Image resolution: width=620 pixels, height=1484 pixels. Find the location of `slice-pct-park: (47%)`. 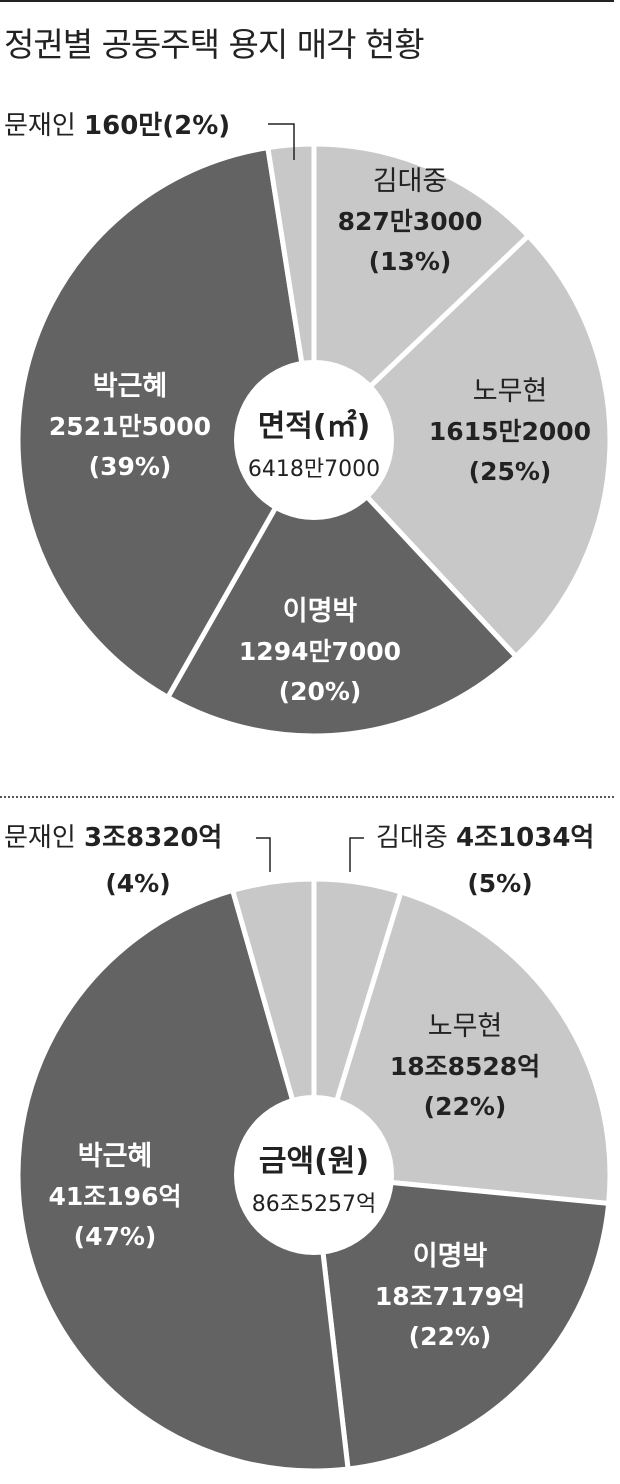

slice-pct-park: (47%) is located at coordinates (115, 1236).